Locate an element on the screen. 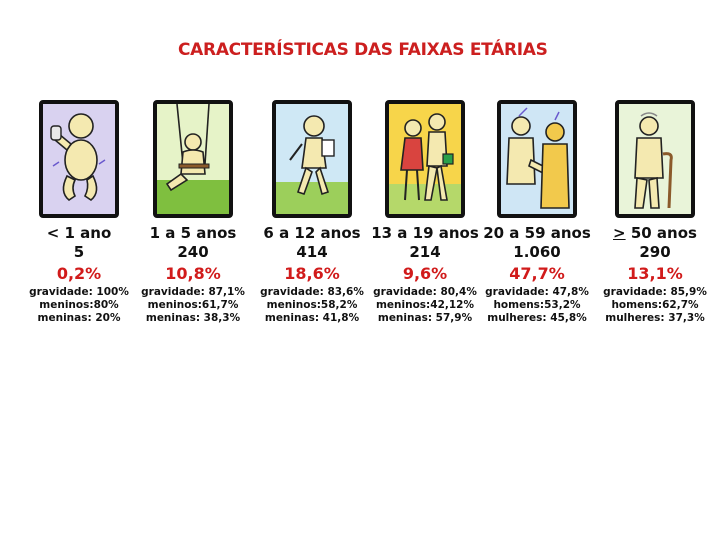 The height and width of the screenshot is (540, 720). schoolchild-icon is located at coordinates (312, 159).